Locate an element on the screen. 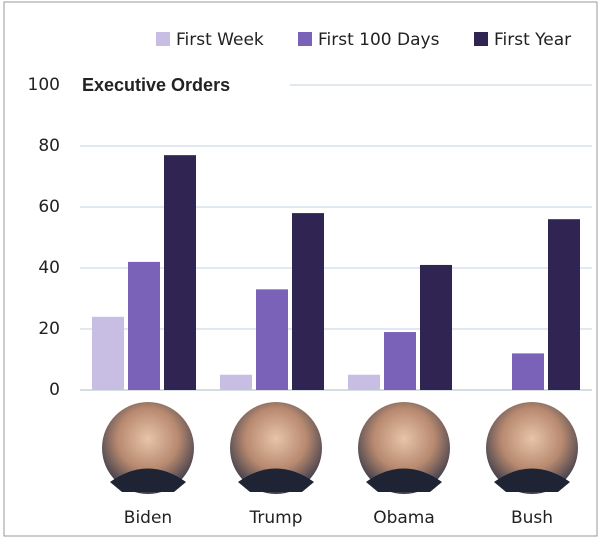  title-background is located at coordinates (184, 85).